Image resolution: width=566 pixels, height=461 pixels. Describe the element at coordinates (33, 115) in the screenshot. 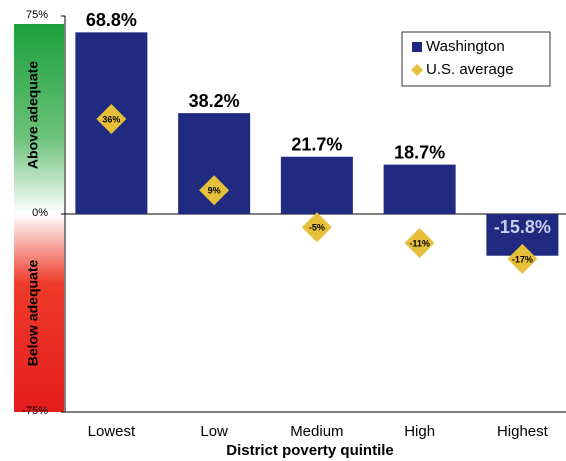

I see `above-label: Above adequate` at that location.